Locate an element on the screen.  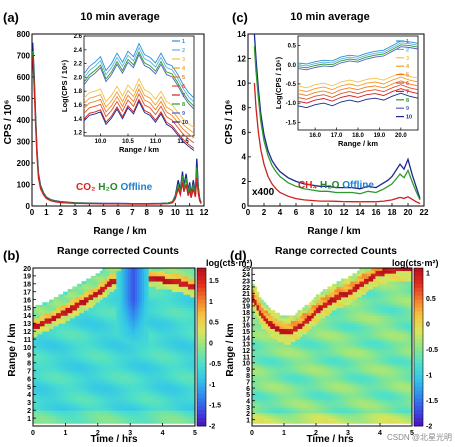
colorbar-step is located at coordinates (201, 412).